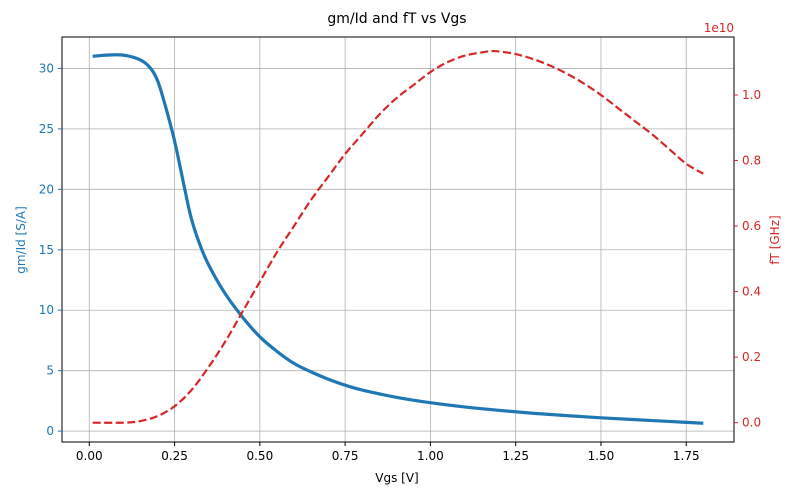 This screenshot has width=800, height=500. What do you see at coordinates (751, 357) in the screenshot?
I see `right-y-tick-label: 0.2` at bounding box center [751, 357].